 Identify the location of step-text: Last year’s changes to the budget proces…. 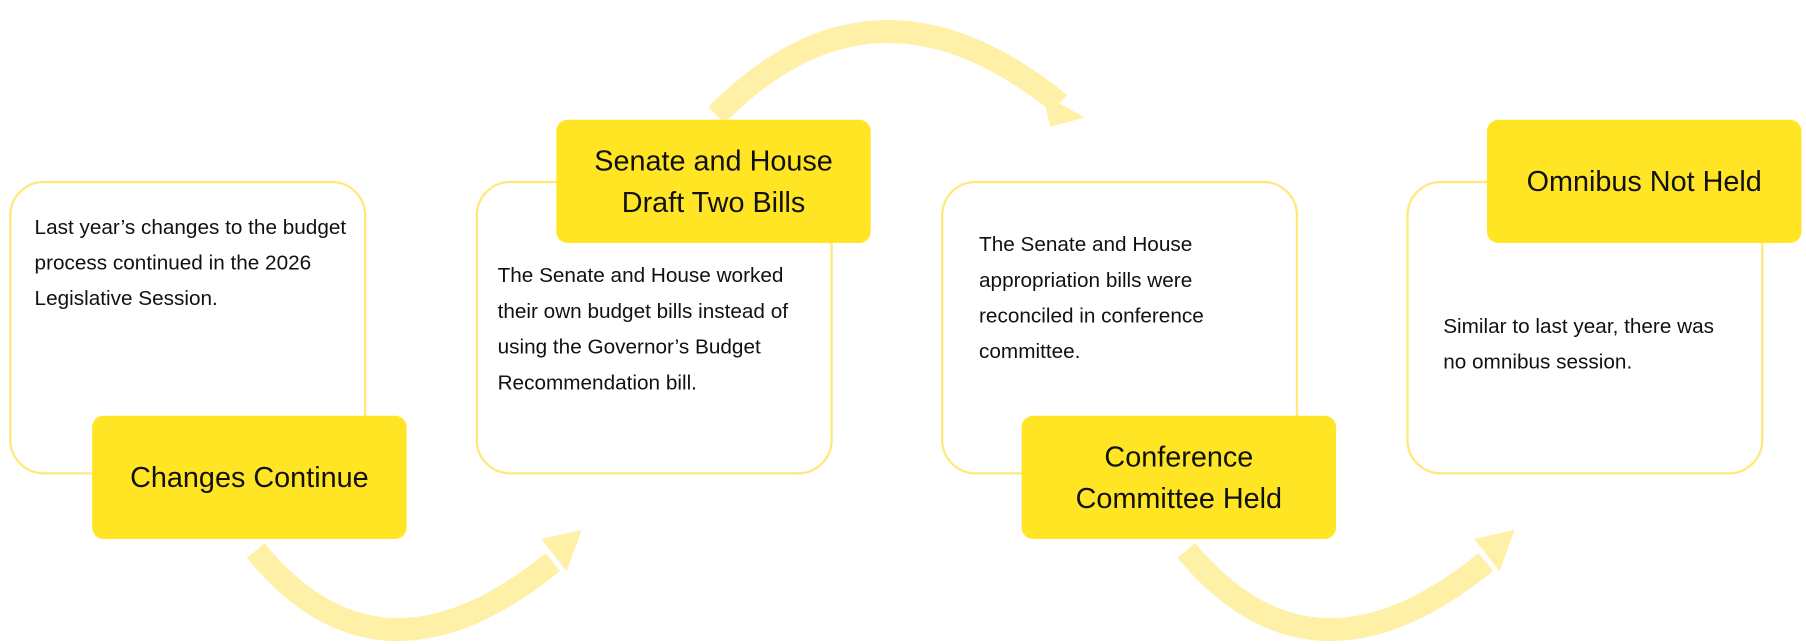
(190, 262).